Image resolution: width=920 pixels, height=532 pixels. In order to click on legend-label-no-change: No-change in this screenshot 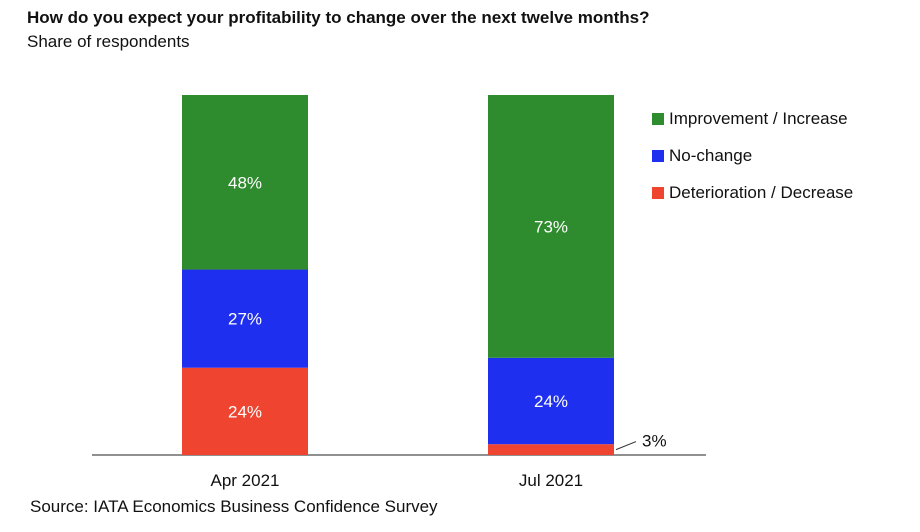, I will do `click(711, 155)`.